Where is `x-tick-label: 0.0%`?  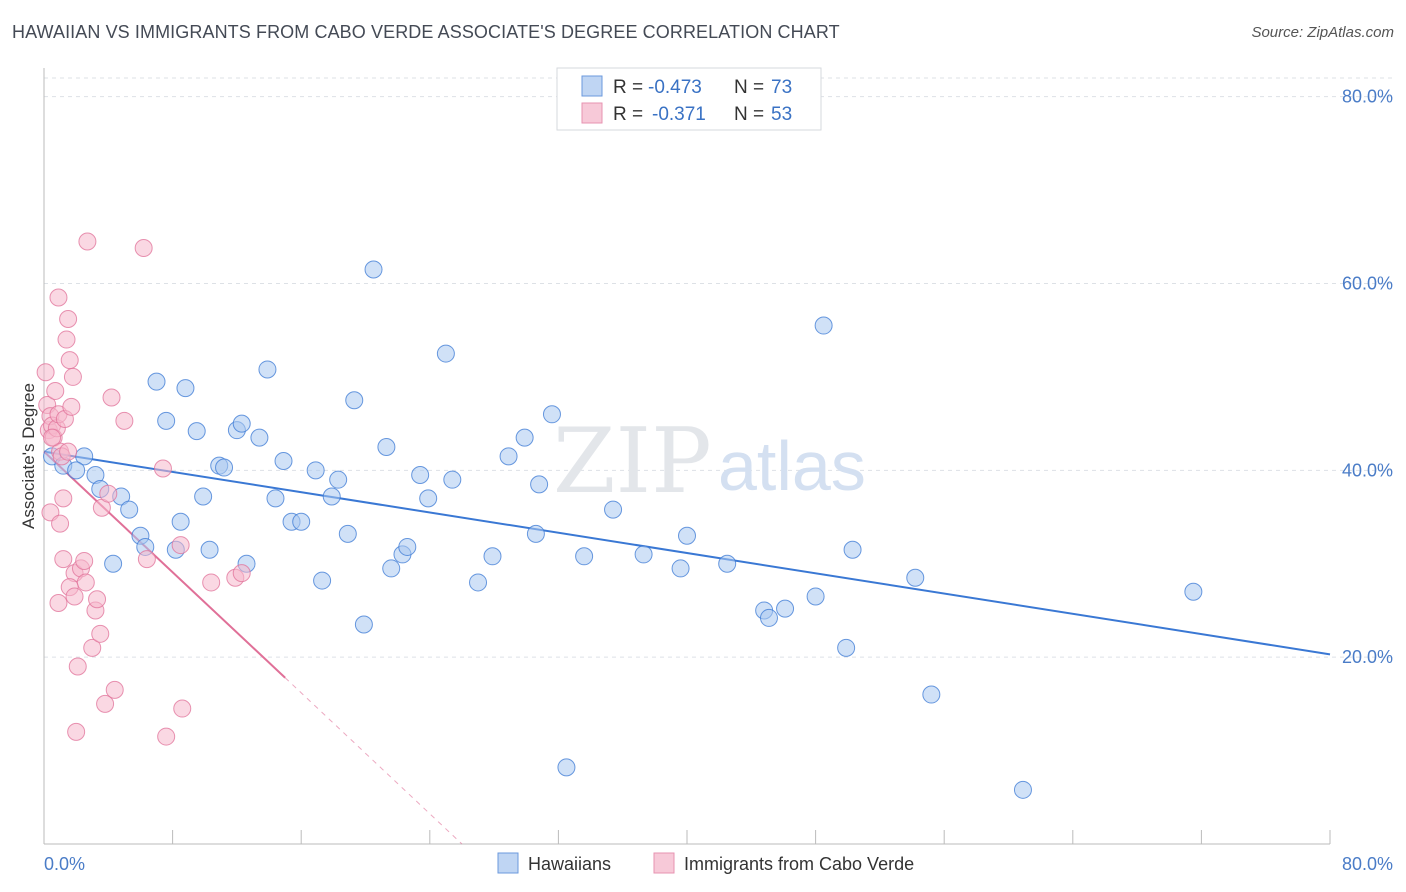
x-tick-label: 0.0% is located at coordinates (64, 864).